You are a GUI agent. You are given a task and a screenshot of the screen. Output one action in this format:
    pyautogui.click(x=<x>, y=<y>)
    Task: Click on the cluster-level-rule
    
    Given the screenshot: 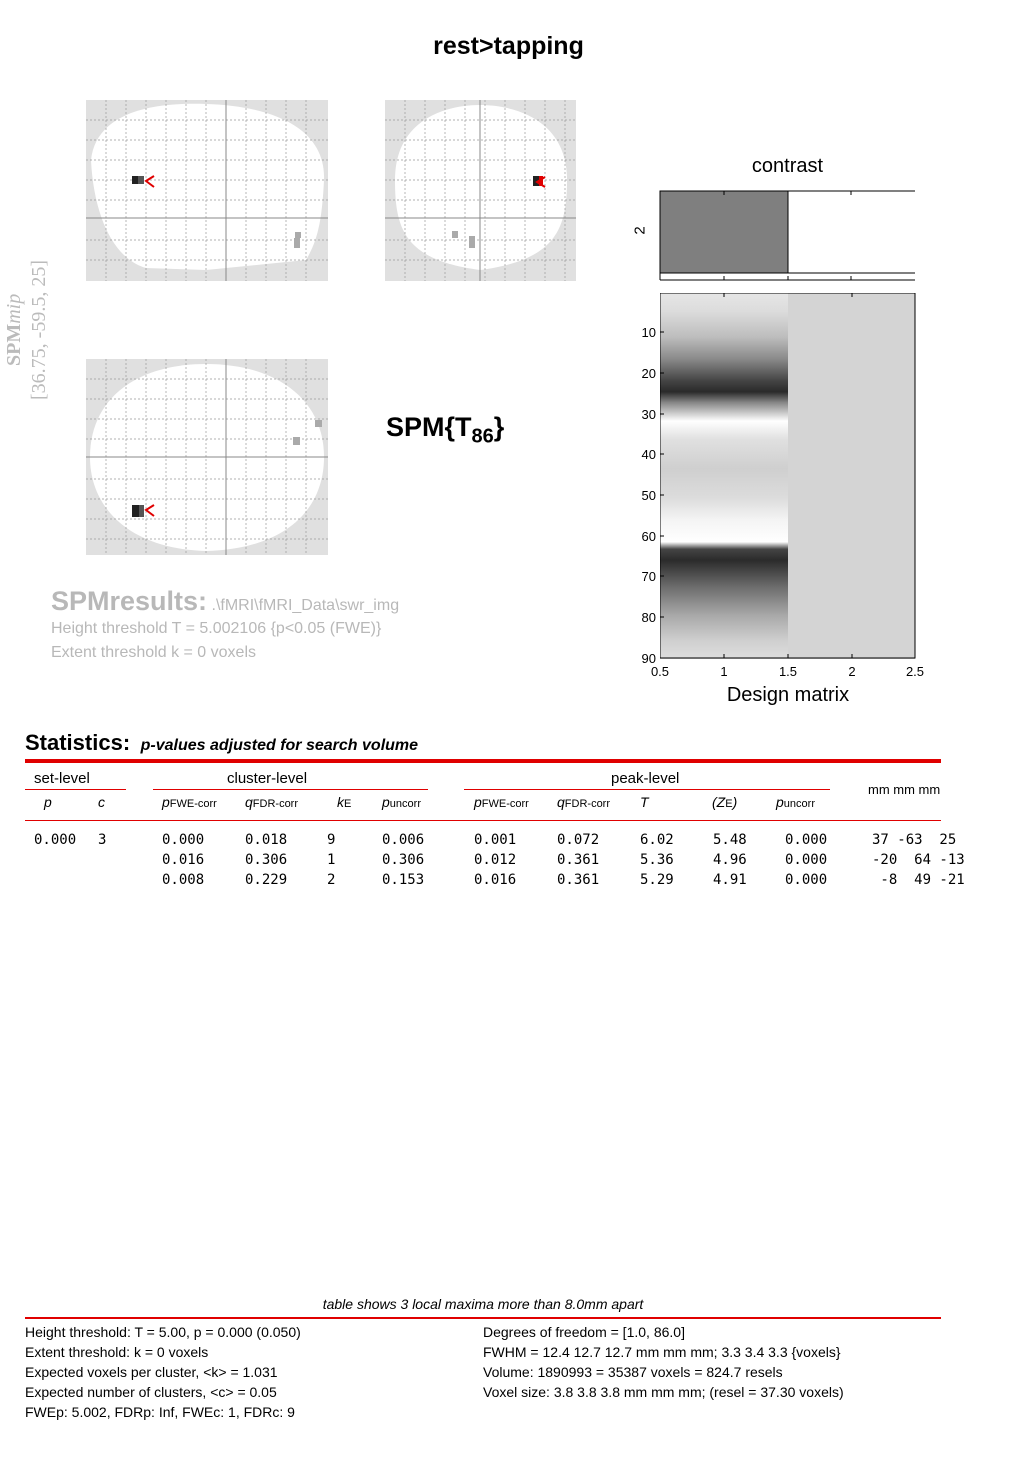 What is the action you would take?
    pyautogui.click(x=290, y=789)
    